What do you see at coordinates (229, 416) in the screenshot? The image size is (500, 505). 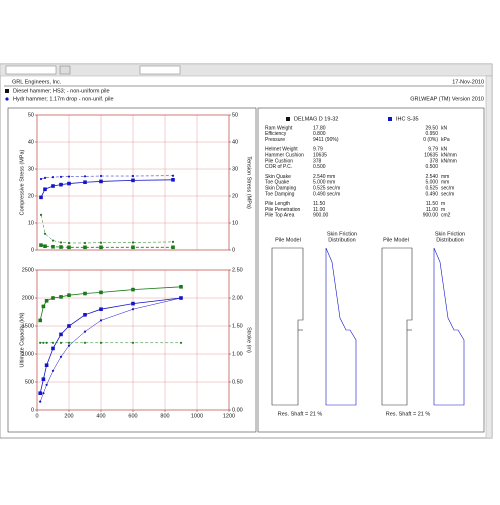 I see `x-tick-label: 1200` at bounding box center [229, 416].